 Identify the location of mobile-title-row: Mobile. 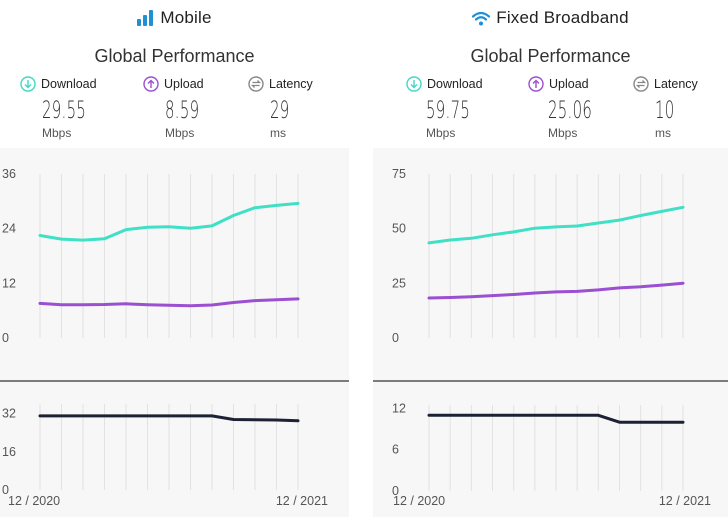
(174, 18).